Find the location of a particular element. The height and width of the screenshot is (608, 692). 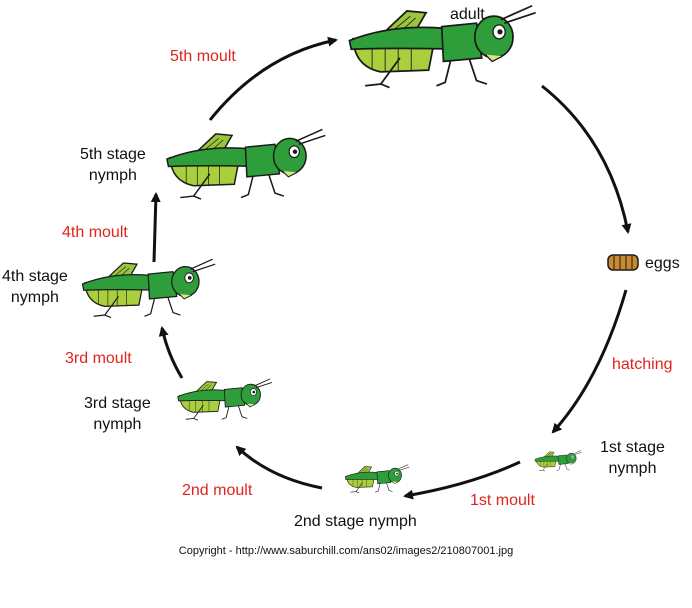

4th-stage-nymph-label: 4th stage nymph is located at coordinates (35, 287).